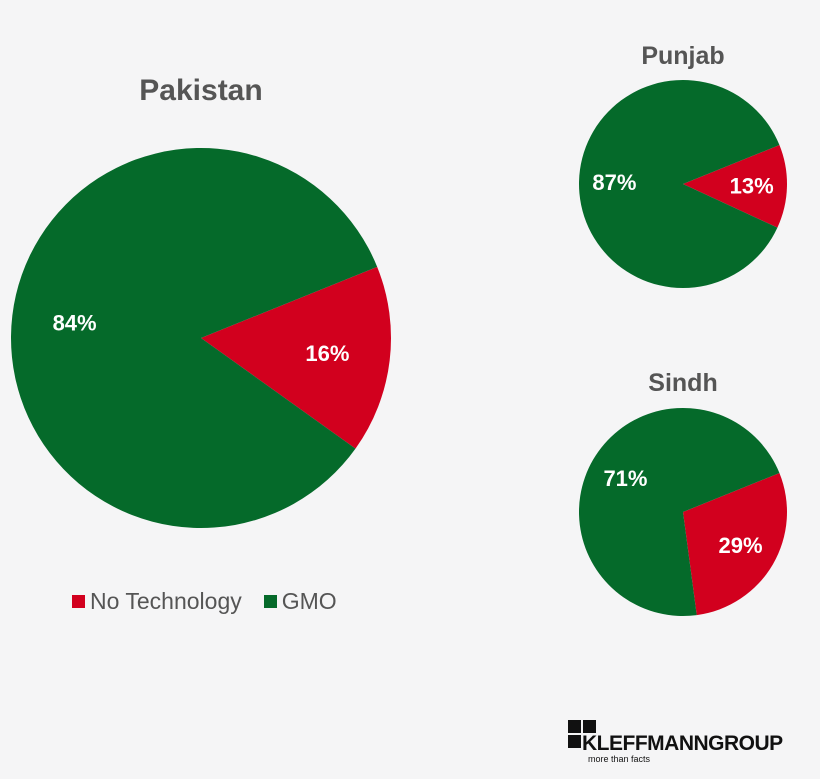  I want to click on legend-item-no-technology: No Technology, so click(157, 601).